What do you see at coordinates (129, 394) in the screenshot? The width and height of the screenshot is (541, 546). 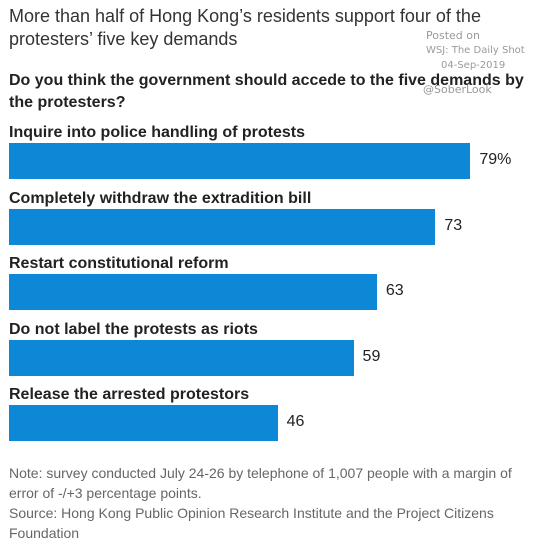 I see `bar-label: Release the arrested protestors` at bounding box center [129, 394].